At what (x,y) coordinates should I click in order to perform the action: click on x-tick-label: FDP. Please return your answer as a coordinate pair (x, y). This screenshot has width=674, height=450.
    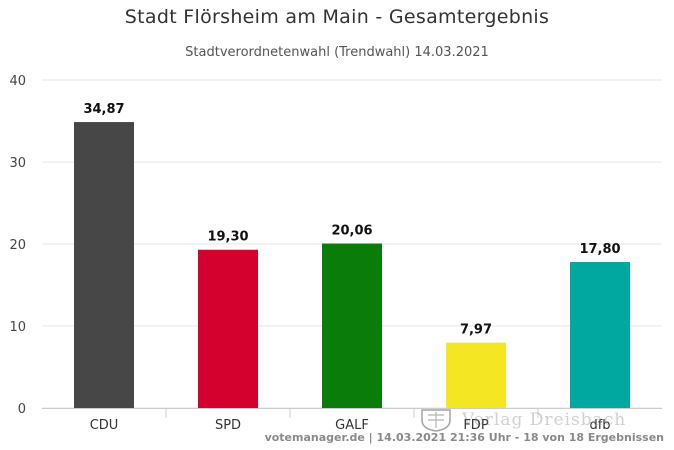
    Looking at the image, I should click on (475, 425).